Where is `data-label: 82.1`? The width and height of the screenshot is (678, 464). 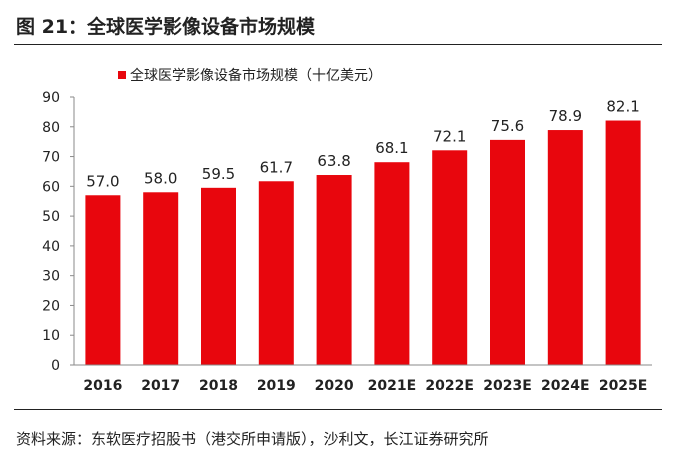
data-label: 82.1 is located at coordinates (622, 107).